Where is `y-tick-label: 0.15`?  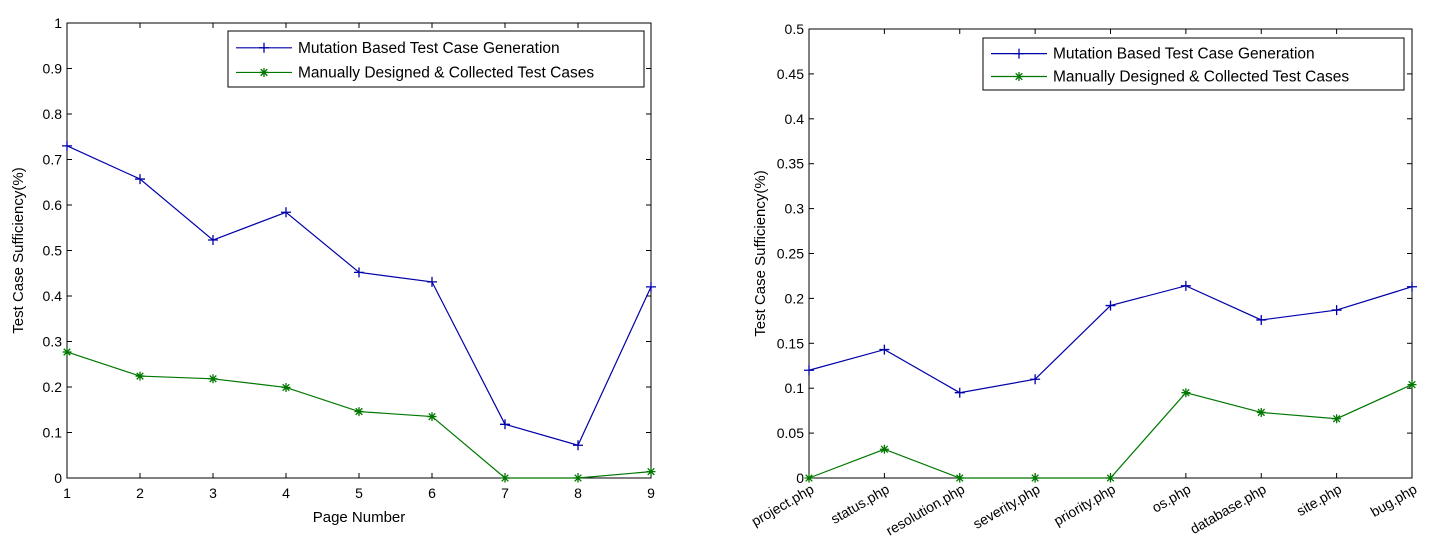 y-tick-label: 0.15 is located at coordinates (790, 343).